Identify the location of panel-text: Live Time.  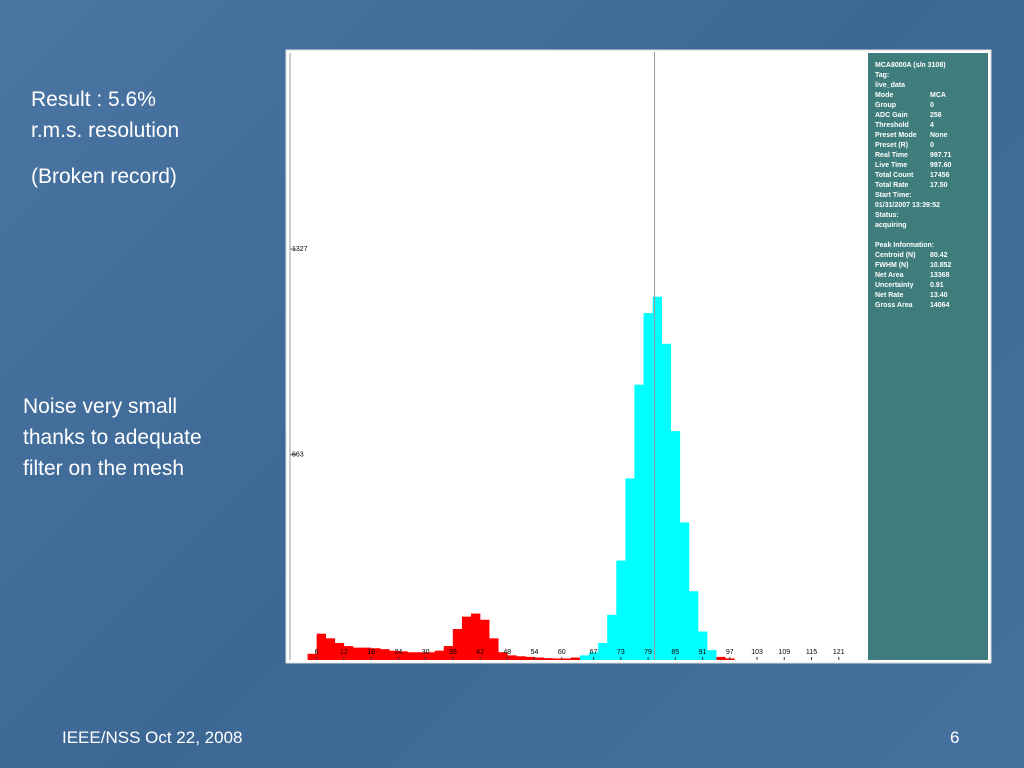
(891, 165).